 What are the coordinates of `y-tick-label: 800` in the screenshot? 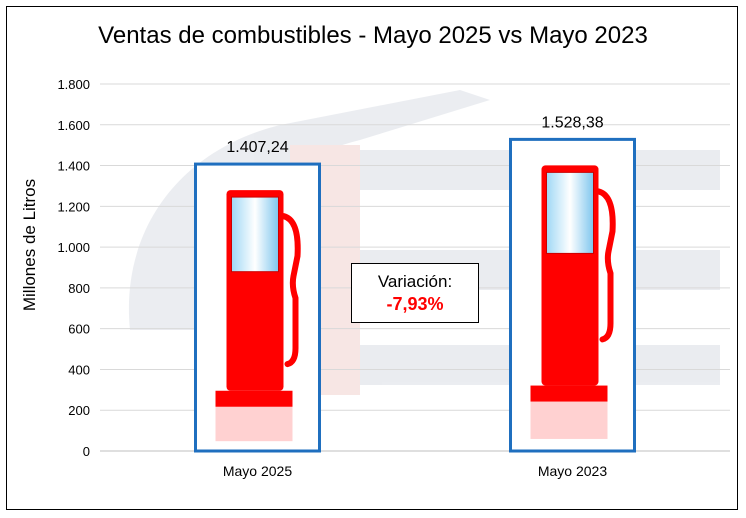 It's located at (79, 288).